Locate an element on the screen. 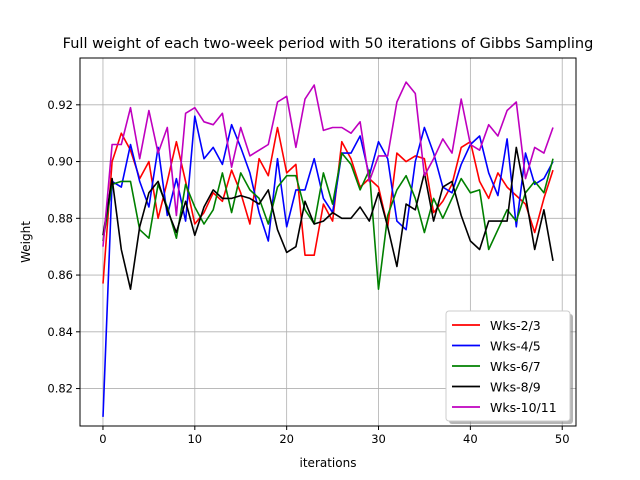  y-tick-label: 0.86 is located at coordinates (60, 275).